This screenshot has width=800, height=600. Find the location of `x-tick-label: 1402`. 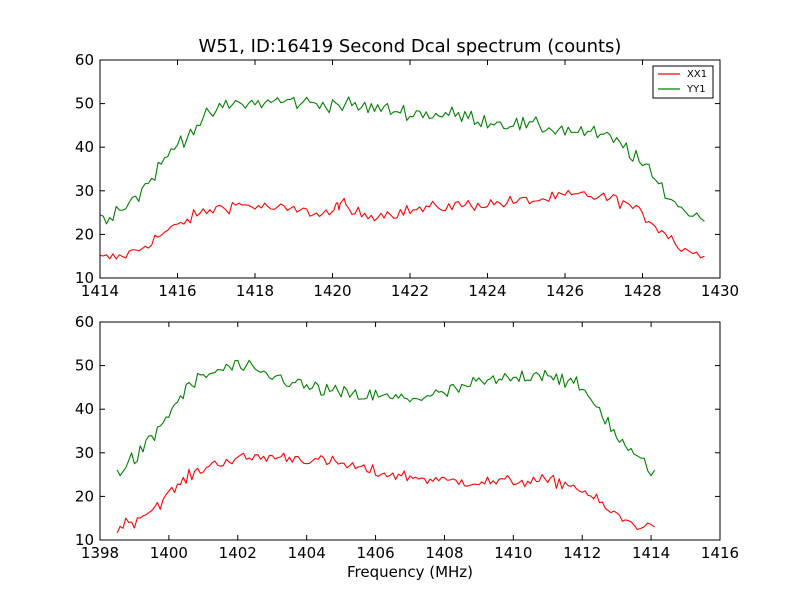

x-tick-label: 1402 is located at coordinates (238, 553).